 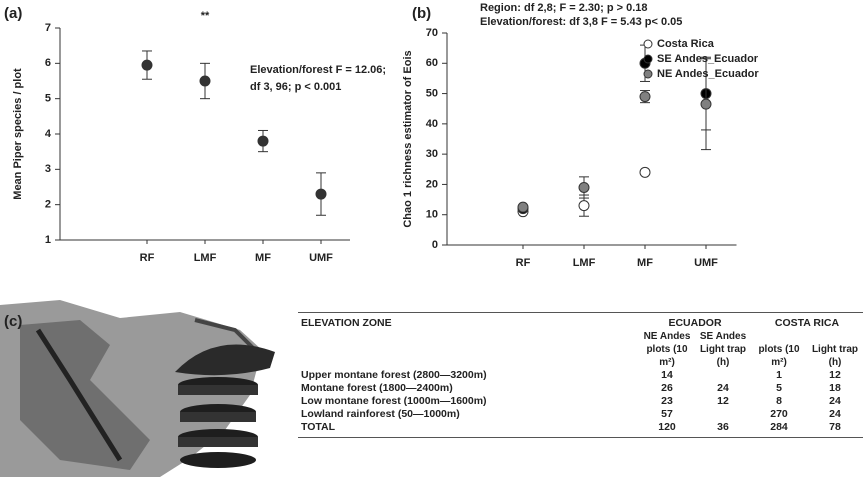 I want to click on table-row: Montane forest (1800—2400m) 26 24 5 18, so click(x=580, y=388).